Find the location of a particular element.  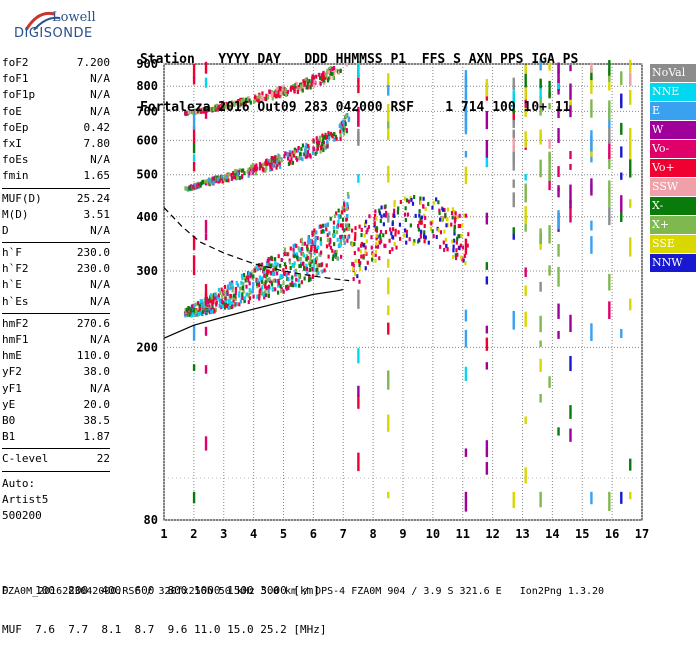

param-row: foF1p N/A is located at coordinates (56, 96).